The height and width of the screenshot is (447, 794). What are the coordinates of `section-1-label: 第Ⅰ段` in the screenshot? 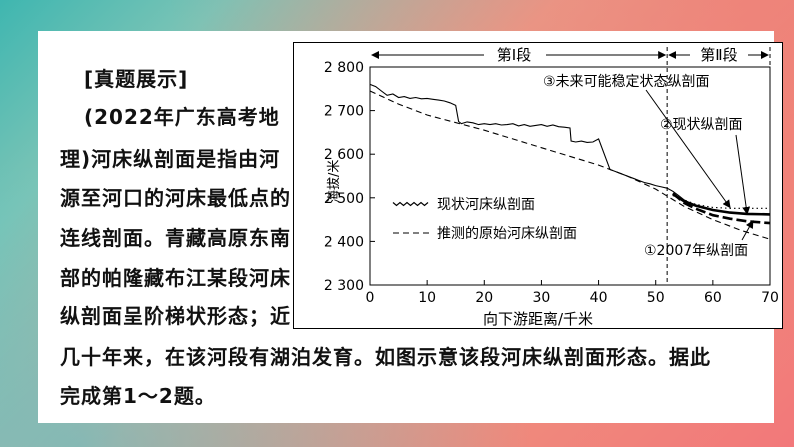 It's located at (514, 55).